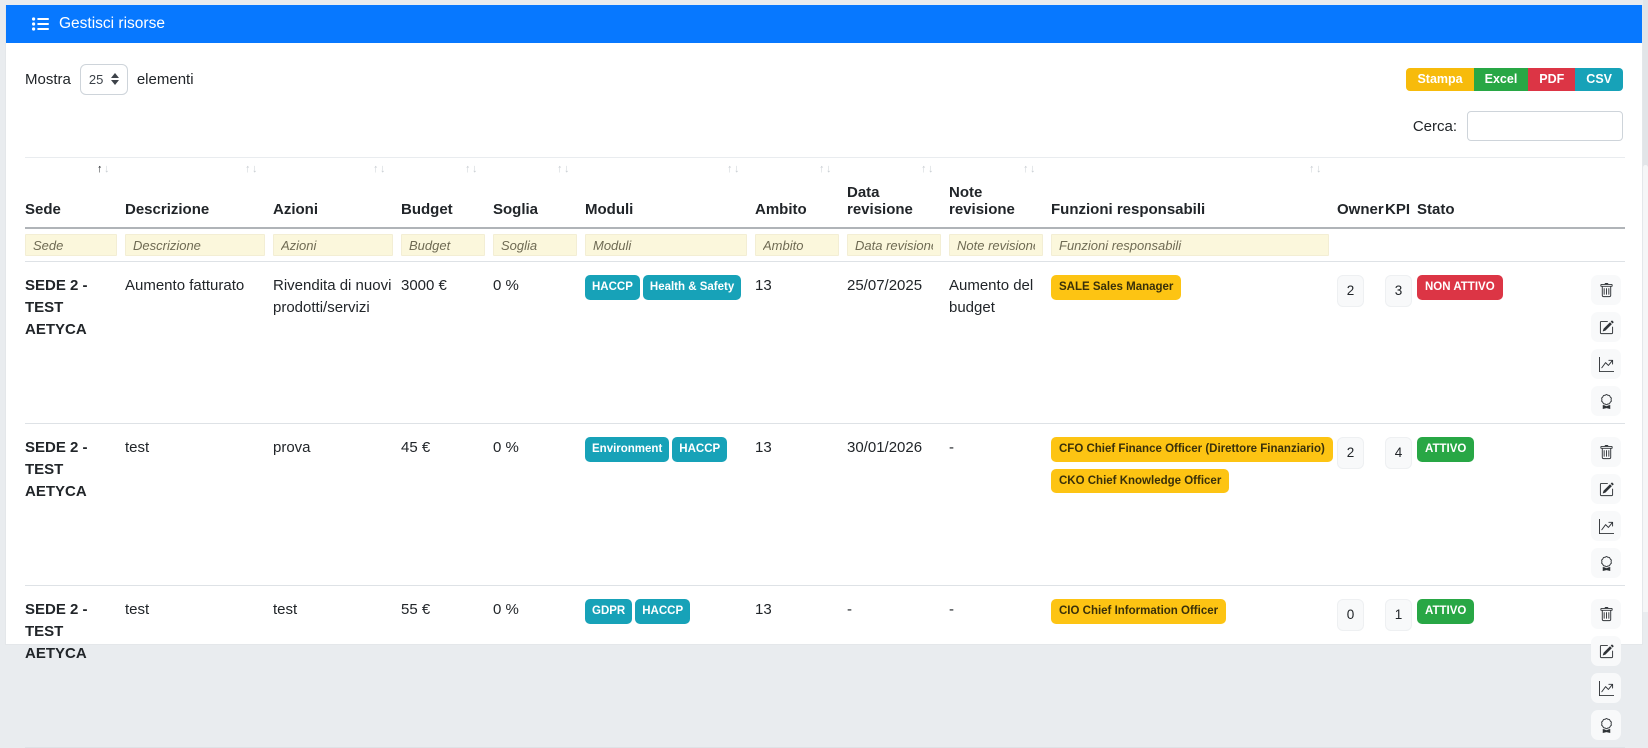 This screenshot has width=1648, height=748. What do you see at coordinates (71, 245) in the screenshot?
I see `filter-input-sede` at bounding box center [71, 245].